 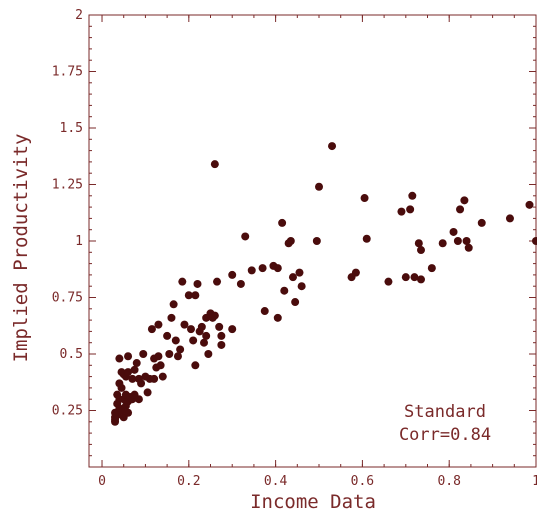 What do you see at coordinates (21, 248) in the screenshot?
I see `y-axis-title: Implied Productivity` at bounding box center [21, 248].